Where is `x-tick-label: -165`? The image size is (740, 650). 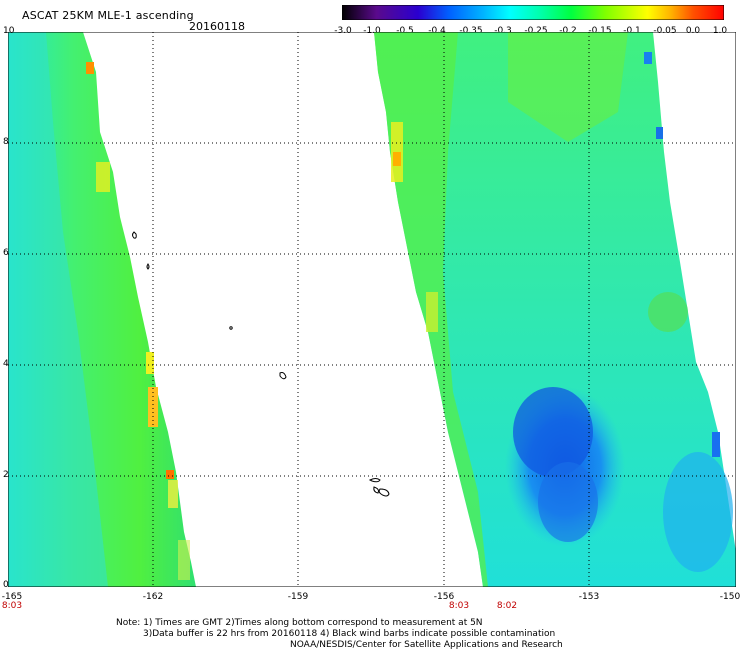
x-tick-label: -165 is located at coordinates (12, 597).